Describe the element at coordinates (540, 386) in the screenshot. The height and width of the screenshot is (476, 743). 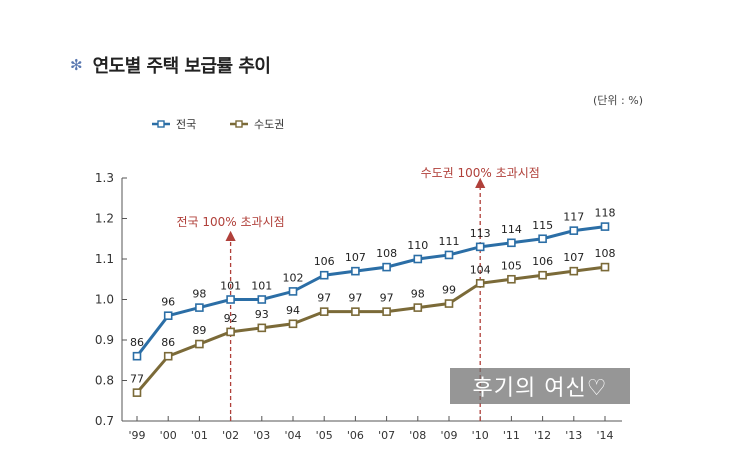
I see `watermark: 후기의 여신♡` at that location.